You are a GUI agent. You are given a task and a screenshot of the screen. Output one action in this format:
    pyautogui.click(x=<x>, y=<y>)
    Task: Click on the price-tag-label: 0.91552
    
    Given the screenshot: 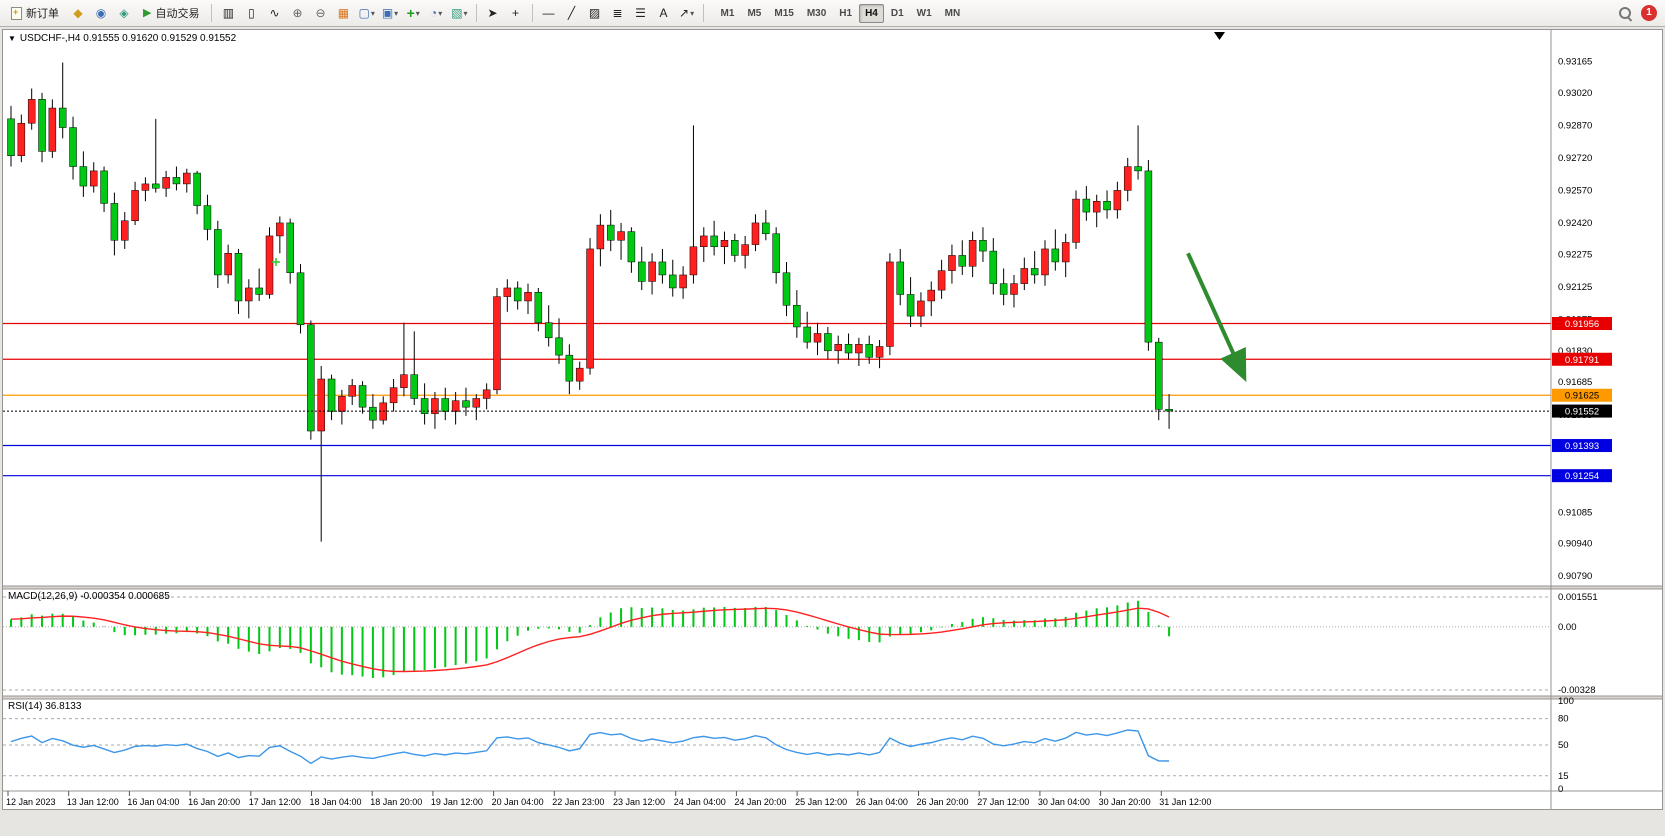 What is the action you would take?
    pyautogui.click(x=1582, y=412)
    